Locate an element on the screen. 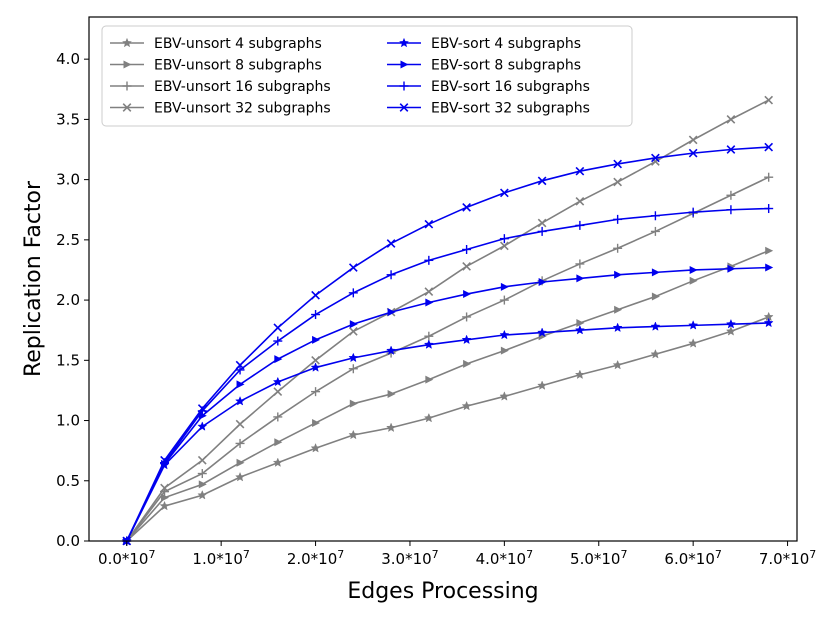 This screenshot has height=623, width=830. legend-label: EBV-unsort 32 subgraphs is located at coordinates (242, 109).